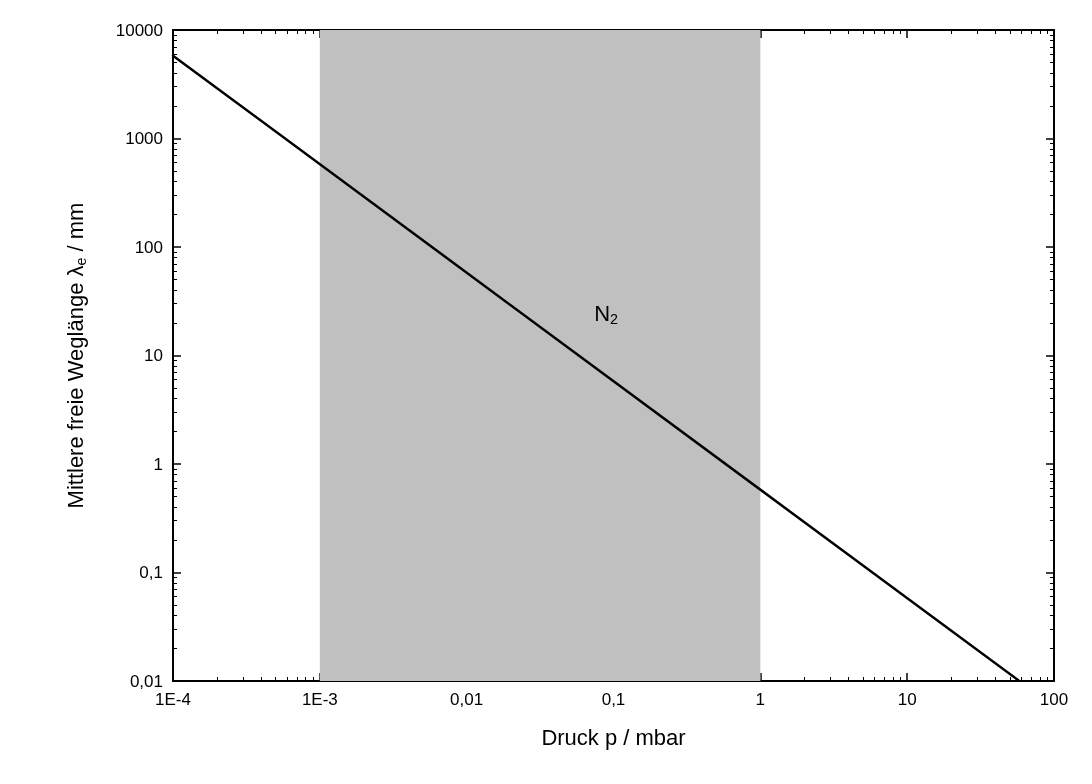  I want to click on y-tick-label: 1000, so click(144, 138).